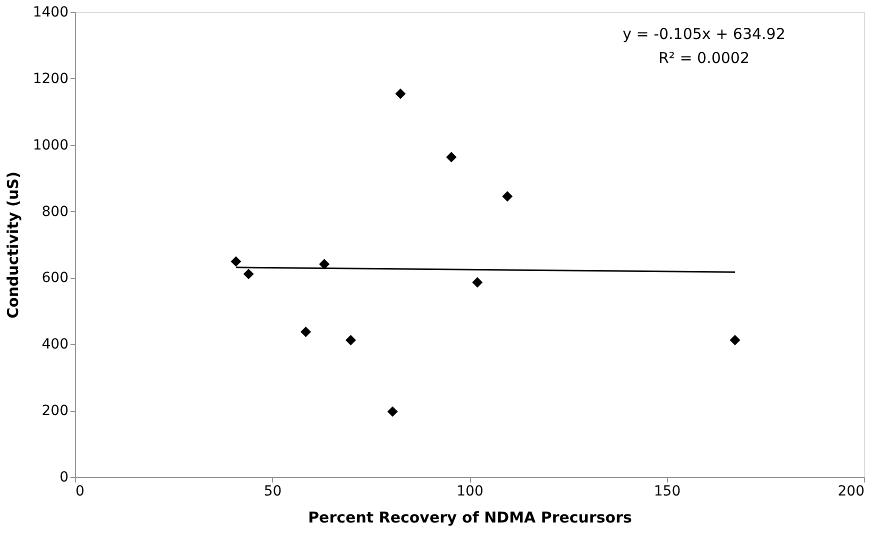 The image size is (881, 536). Describe the element at coordinates (470, 517) in the screenshot. I see `x-axis-title: Percent Recovery of NDMA Precursors` at that location.